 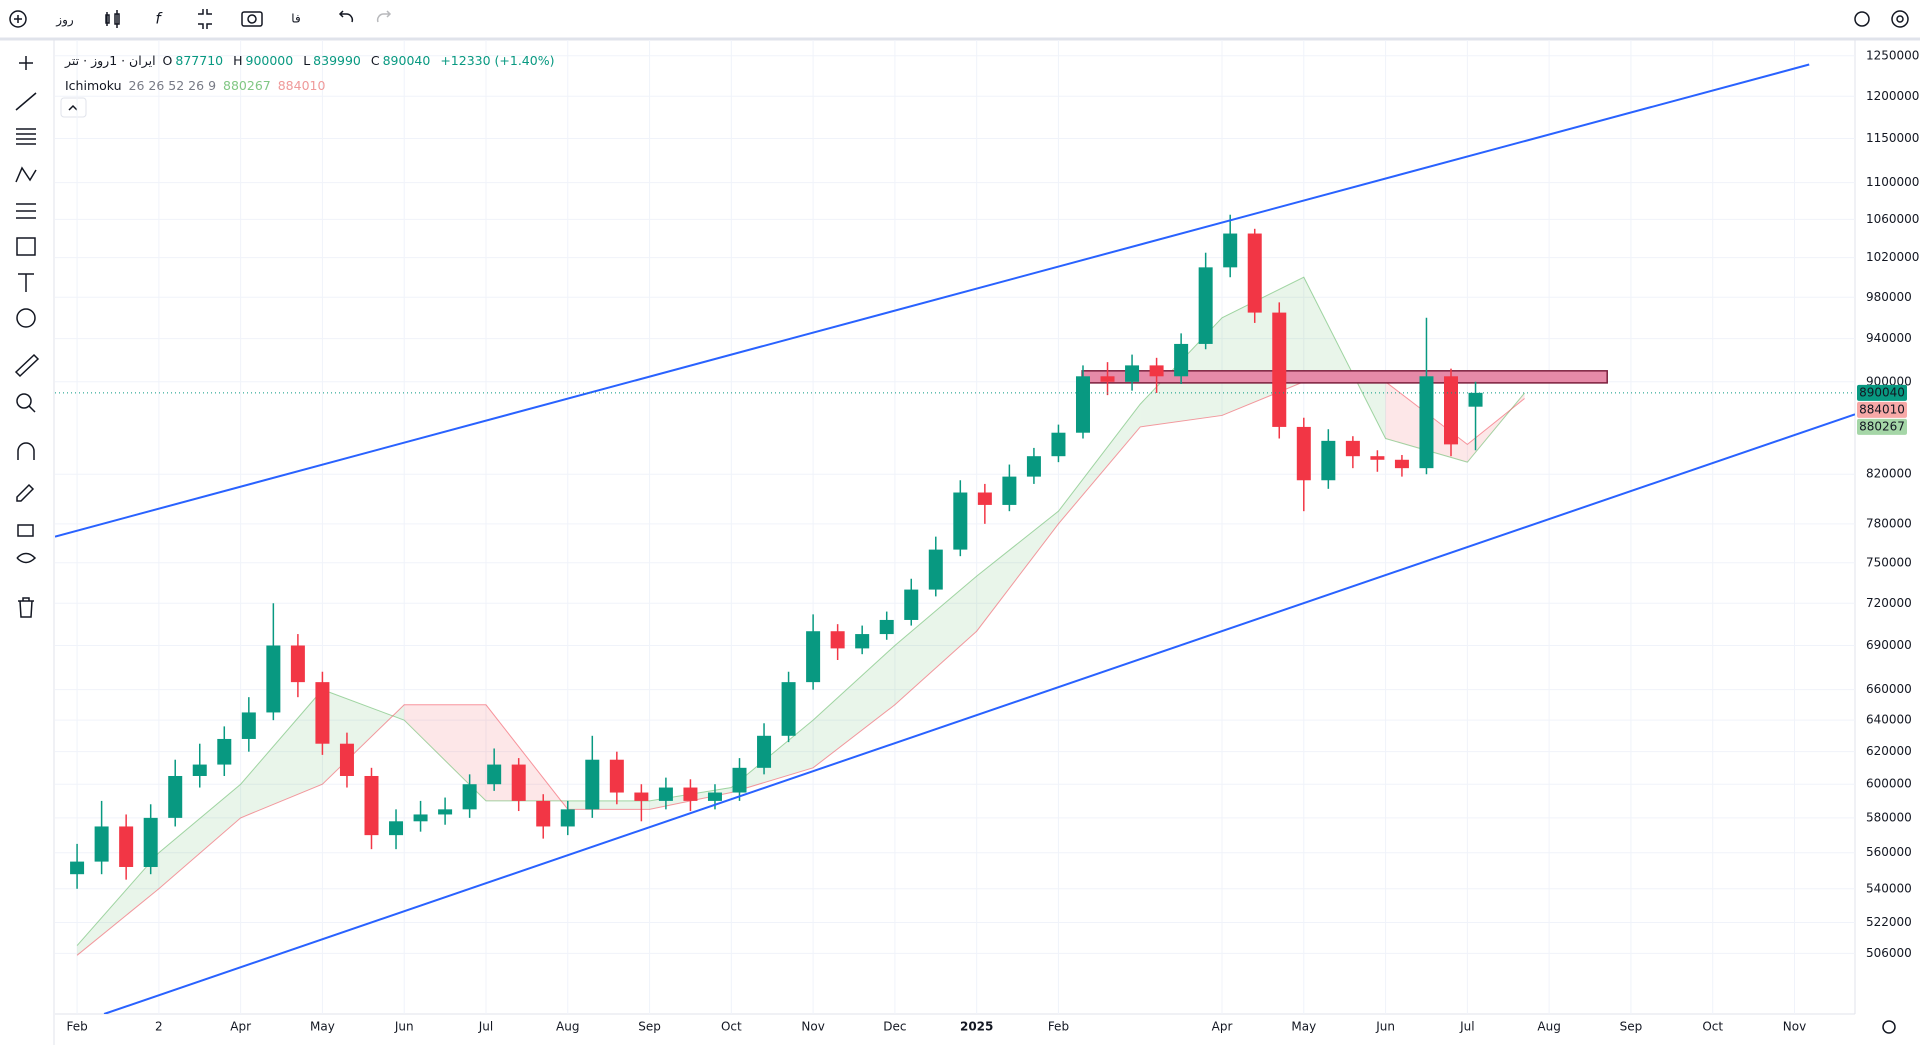 I want to click on price-badge-label: 890040, so click(x=1882, y=392).